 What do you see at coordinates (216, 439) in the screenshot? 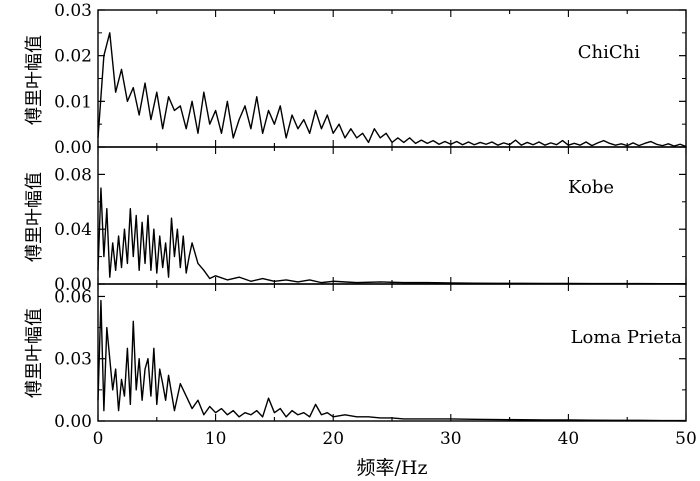
I see `x-tick-label: 10` at bounding box center [216, 439].